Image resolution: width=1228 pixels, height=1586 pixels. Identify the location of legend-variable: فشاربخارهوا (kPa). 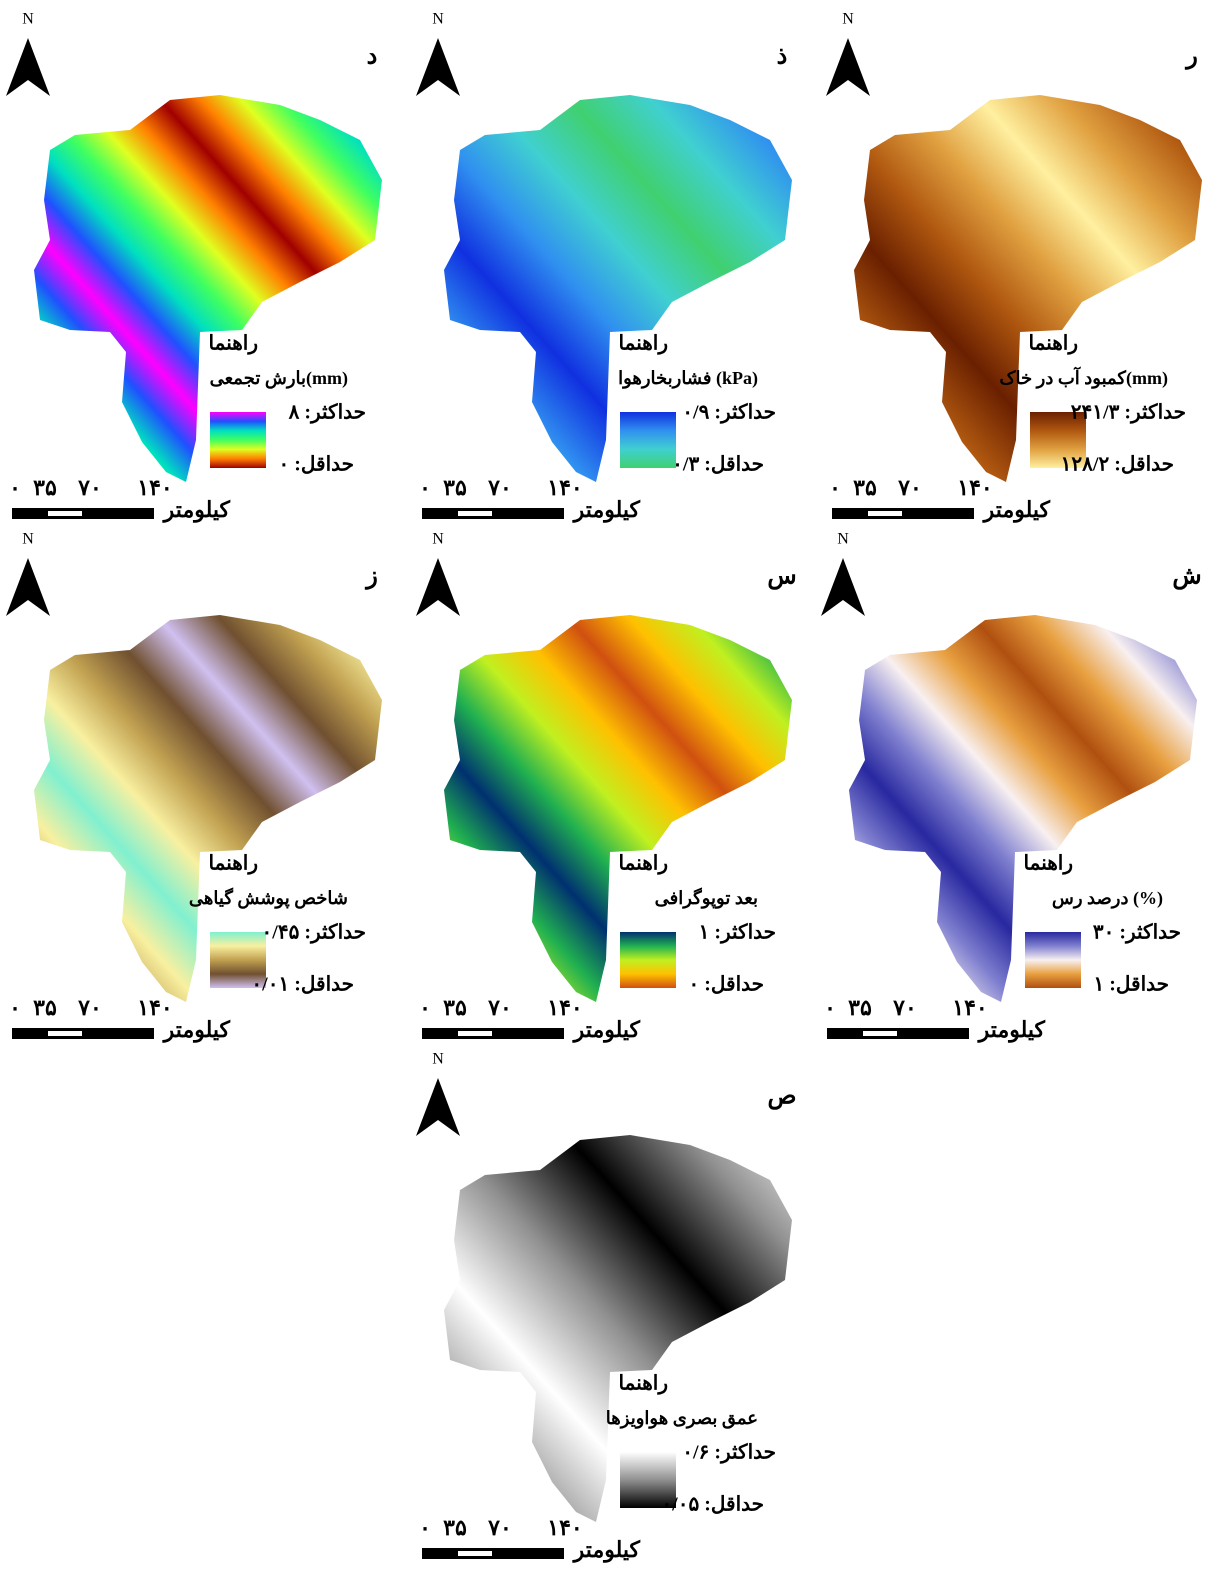
(688, 378).